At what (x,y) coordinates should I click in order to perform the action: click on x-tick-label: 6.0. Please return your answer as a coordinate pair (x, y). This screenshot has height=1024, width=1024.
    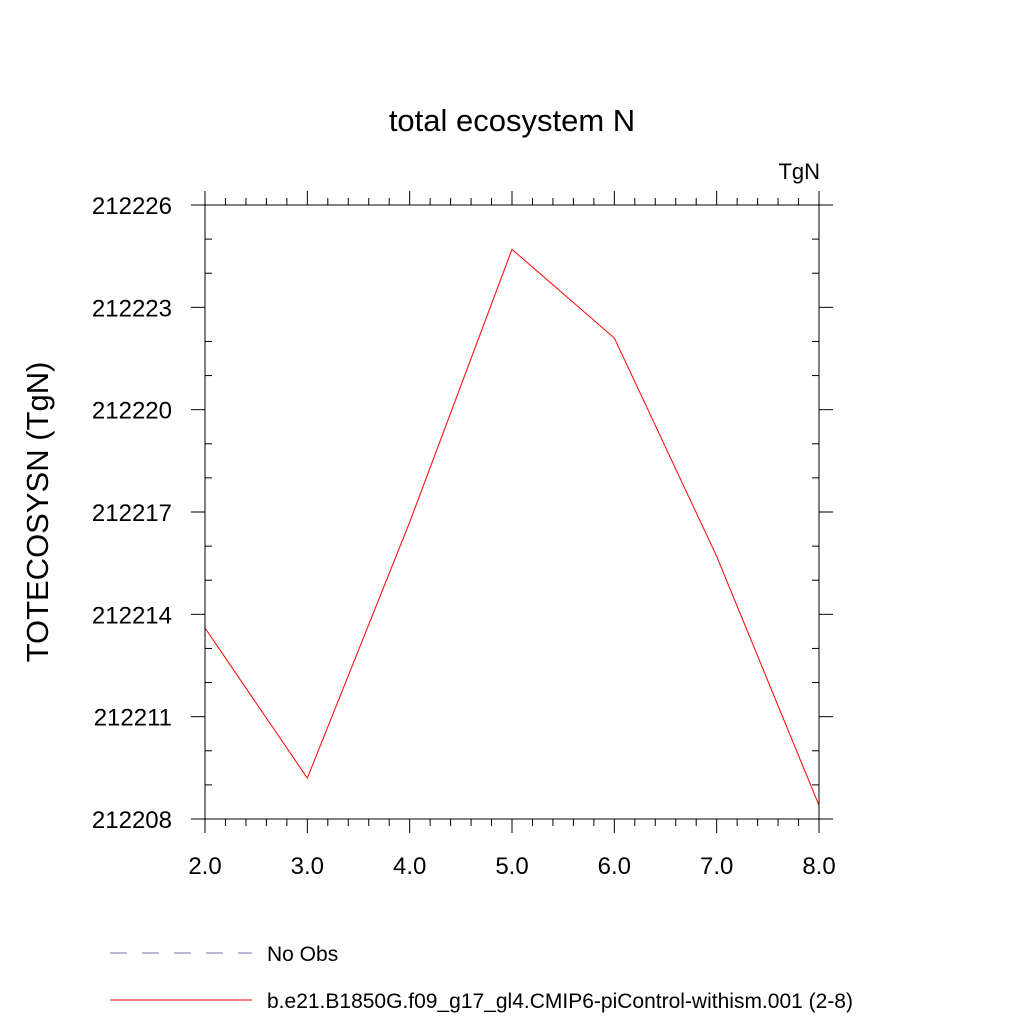
    Looking at the image, I should click on (614, 866).